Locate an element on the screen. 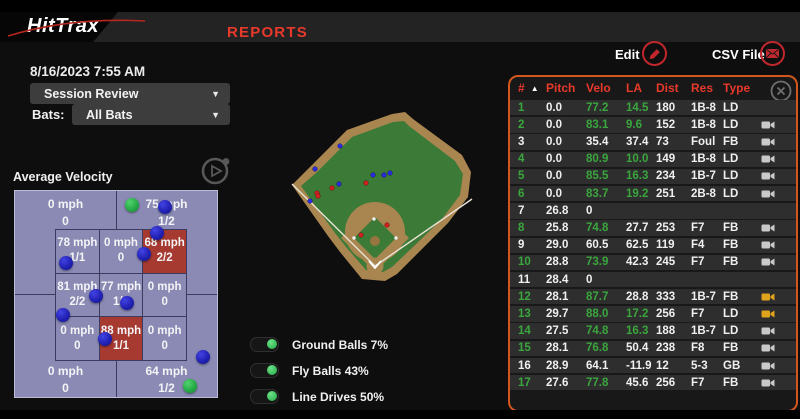 This screenshot has width=800, height=419. table-row: 6 0.0 83.7 19.2 251 2B-8 LD is located at coordinates (653, 193).